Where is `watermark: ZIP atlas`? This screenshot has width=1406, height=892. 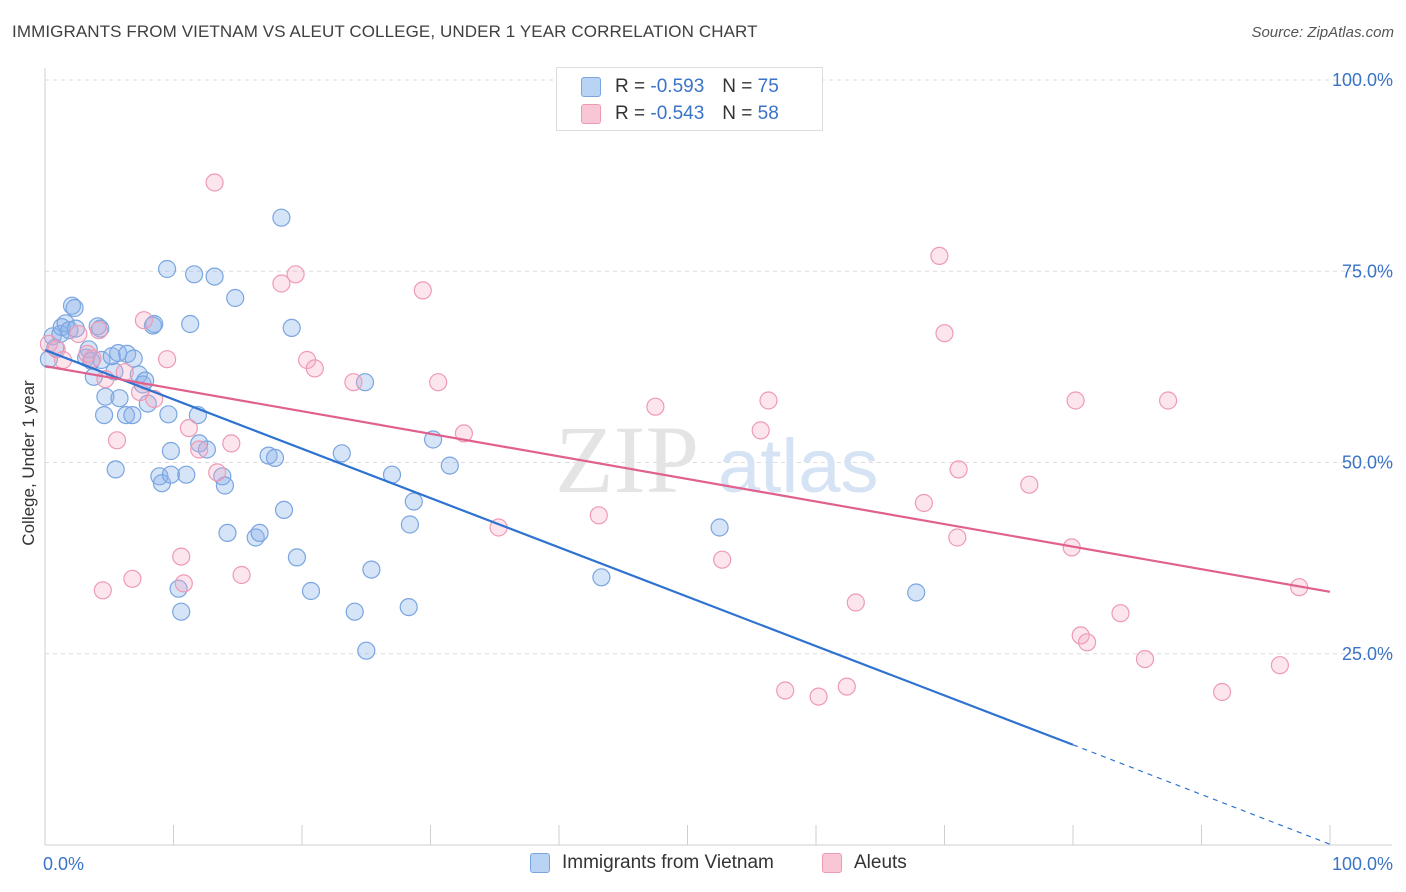
watermark: ZIP atlas is located at coordinates (717, 459).